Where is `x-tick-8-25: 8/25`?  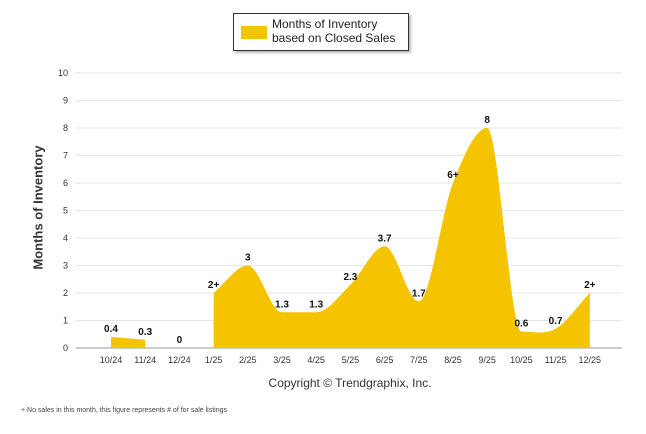 x-tick-8-25: 8/25 is located at coordinates (453, 360).